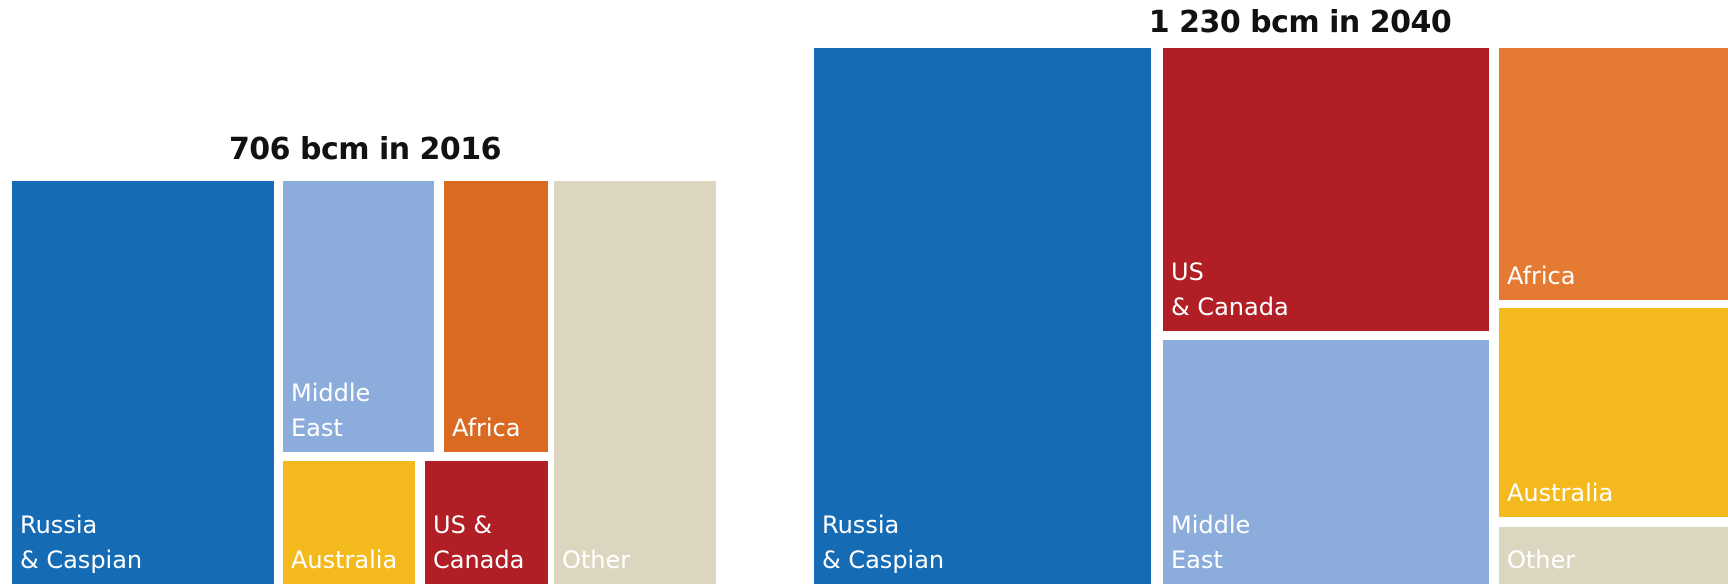  What do you see at coordinates (1300, 22) in the screenshot?
I see `chart-title: 1 230 bcm in 2040` at bounding box center [1300, 22].